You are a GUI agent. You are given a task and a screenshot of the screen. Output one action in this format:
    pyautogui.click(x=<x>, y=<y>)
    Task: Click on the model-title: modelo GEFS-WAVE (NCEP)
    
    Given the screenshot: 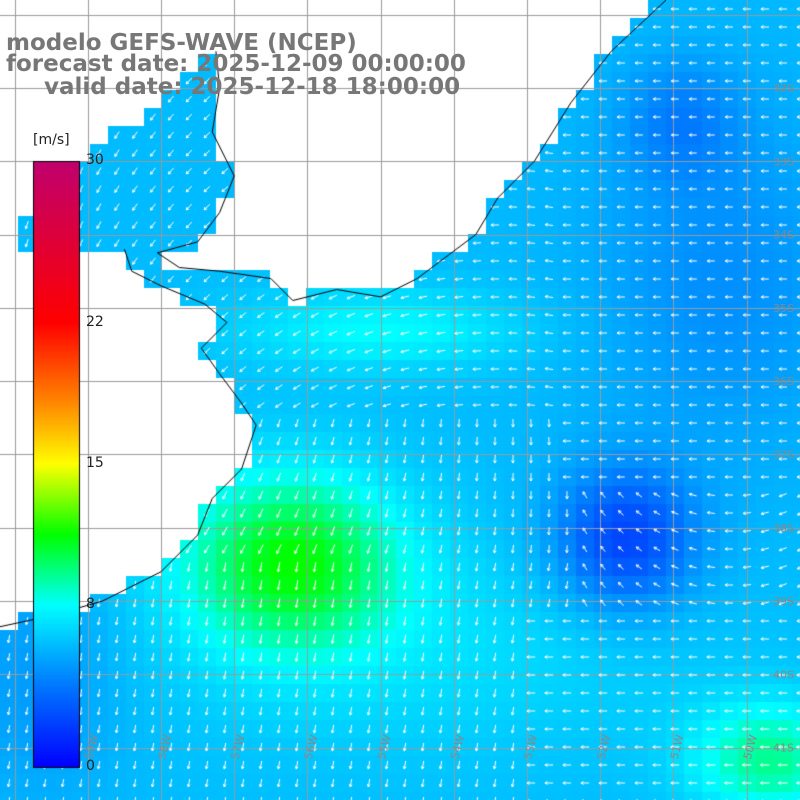 What is the action you would take?
    pyautogui.click(x=181, y=43)
    